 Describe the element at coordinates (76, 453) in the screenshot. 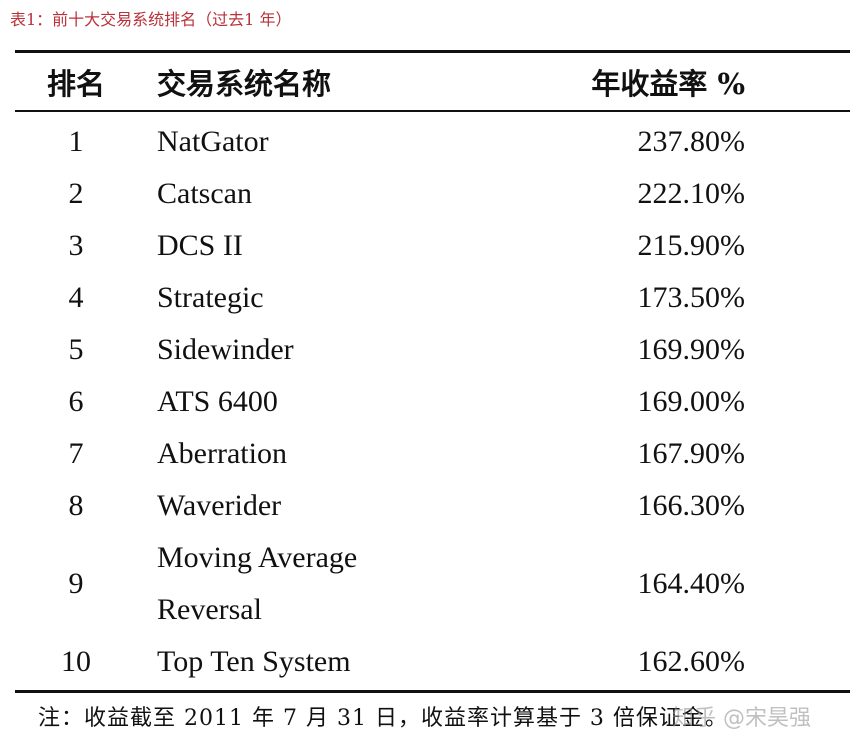

I see `rank-cell: 7` at that location.